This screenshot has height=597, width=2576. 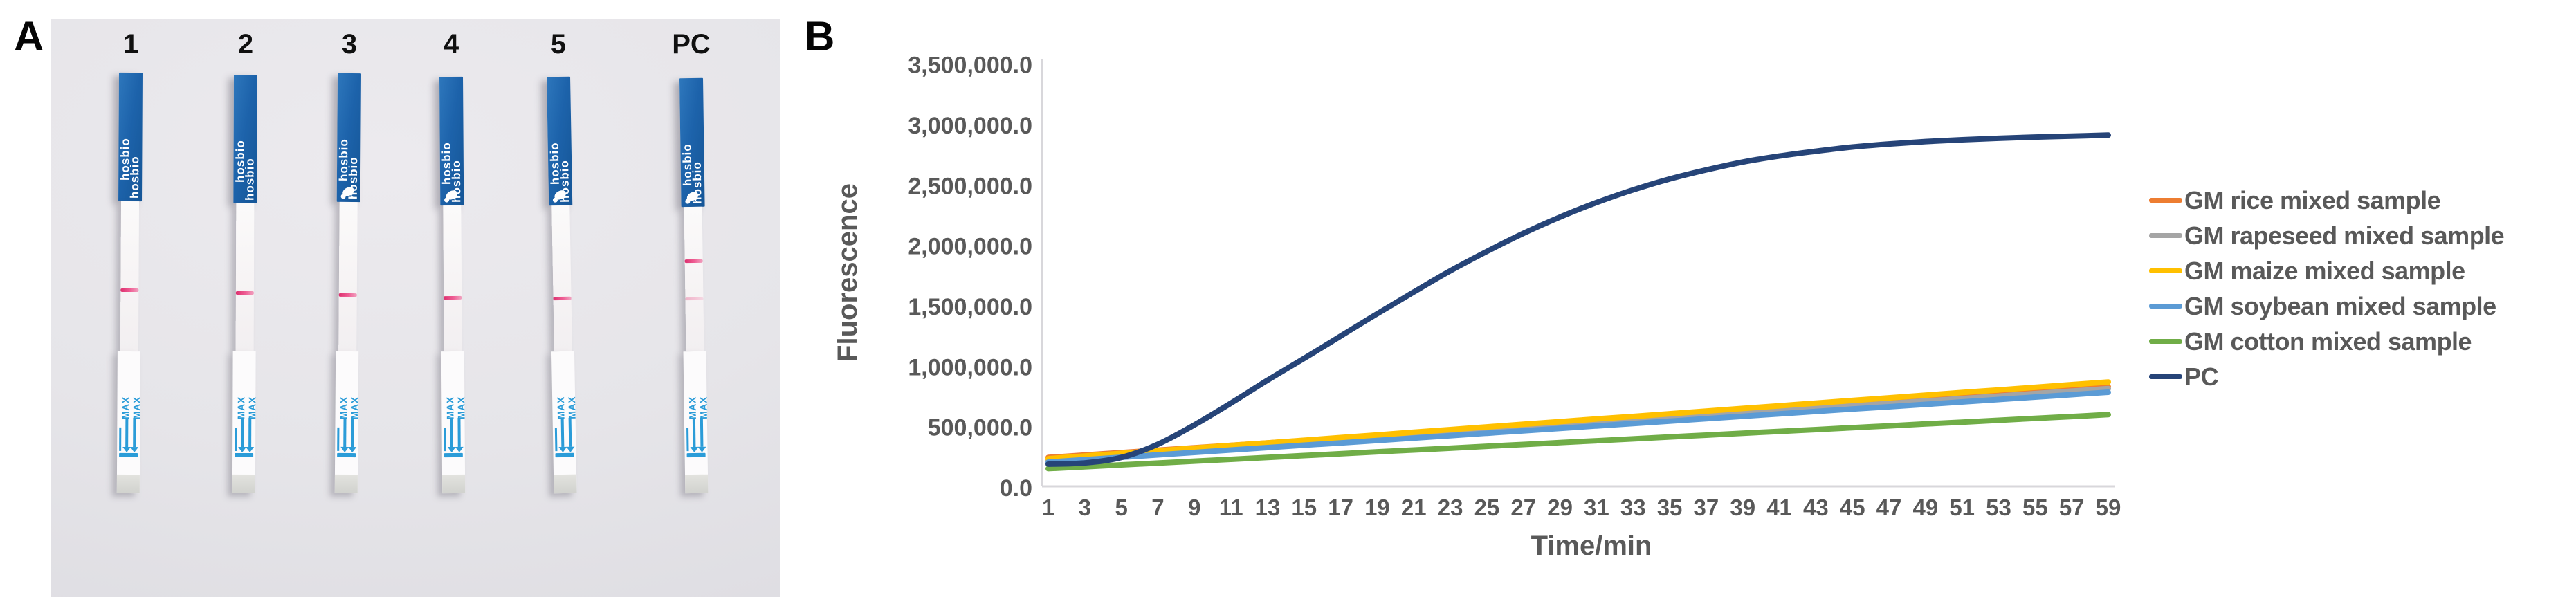 I want to click on x-tick-label: 11, so click(x=1231, y=507).